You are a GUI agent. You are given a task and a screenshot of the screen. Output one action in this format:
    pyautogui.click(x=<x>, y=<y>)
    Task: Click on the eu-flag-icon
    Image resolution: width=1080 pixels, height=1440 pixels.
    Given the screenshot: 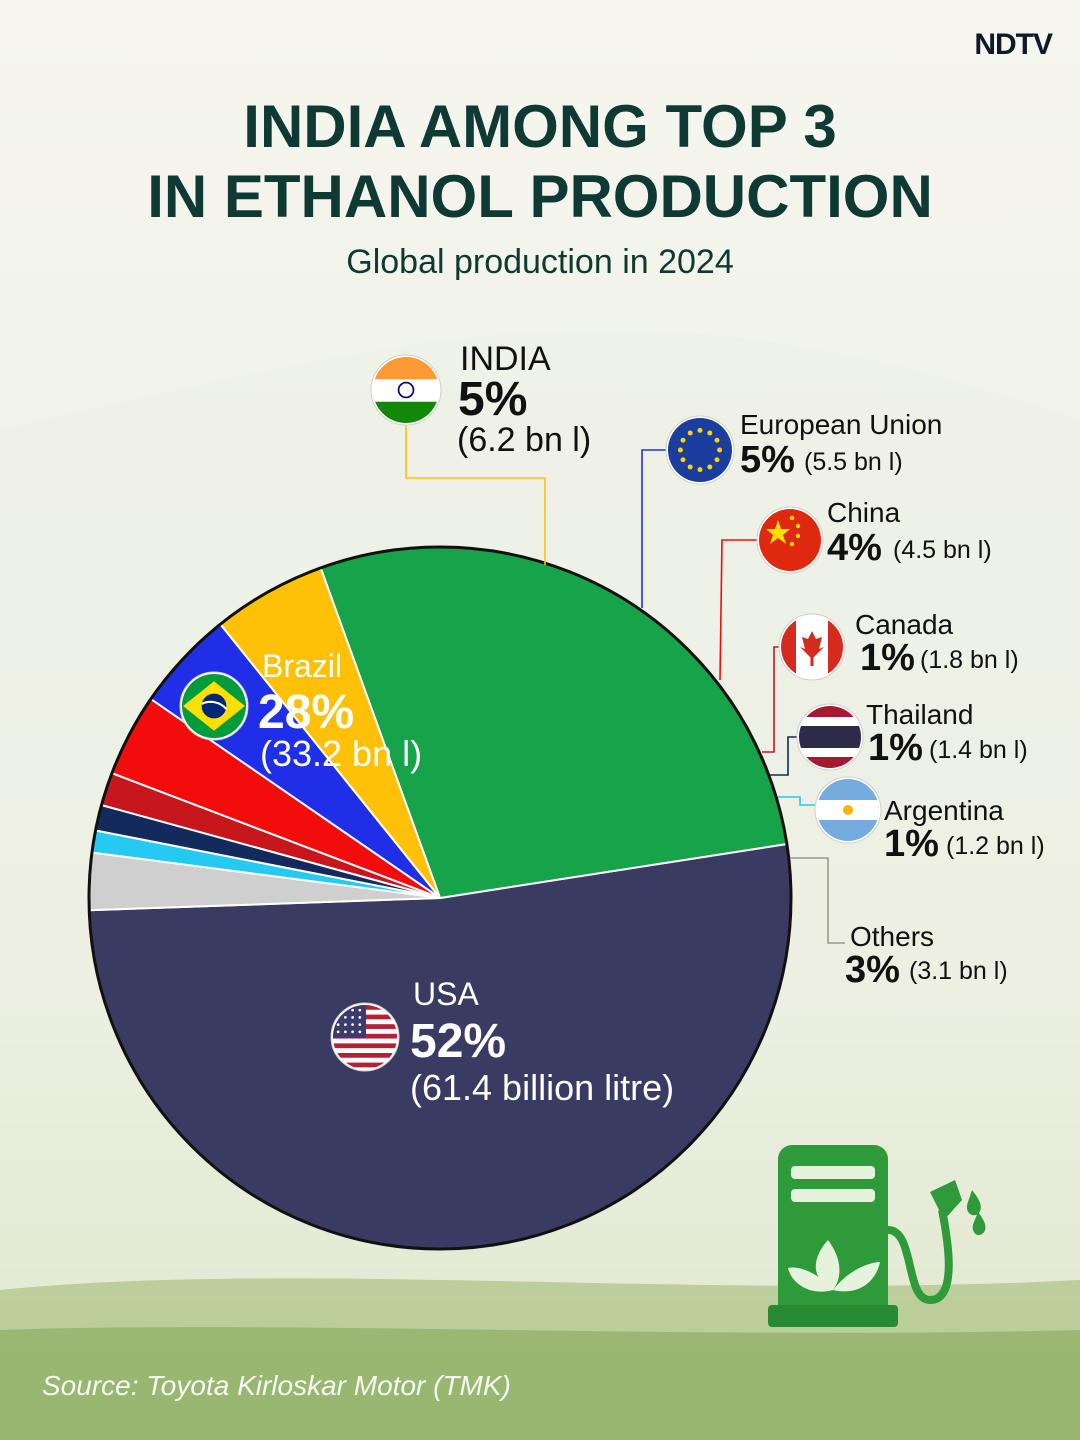 What is the action you would take?
    pyautogui.click(x=700, y=450)
    